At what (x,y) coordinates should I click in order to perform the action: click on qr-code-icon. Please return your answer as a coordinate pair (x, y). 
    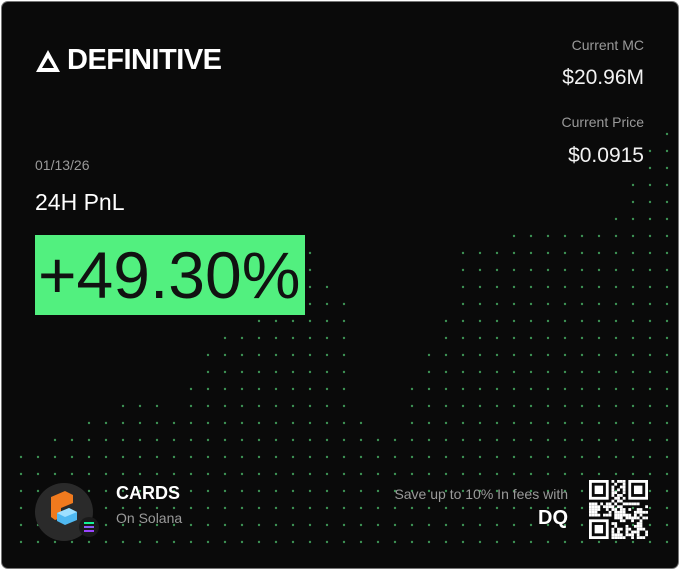
    Looking at the image, I should click on (618, 509).